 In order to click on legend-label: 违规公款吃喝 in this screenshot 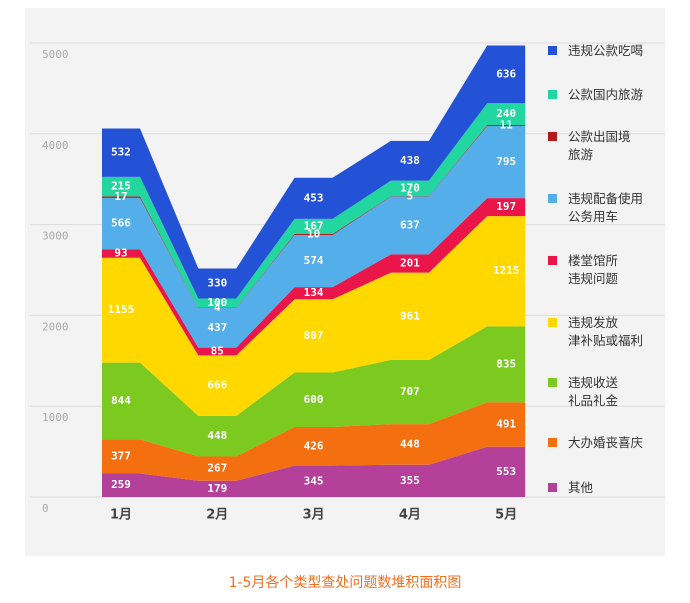, I will do `click(606, 50)`.